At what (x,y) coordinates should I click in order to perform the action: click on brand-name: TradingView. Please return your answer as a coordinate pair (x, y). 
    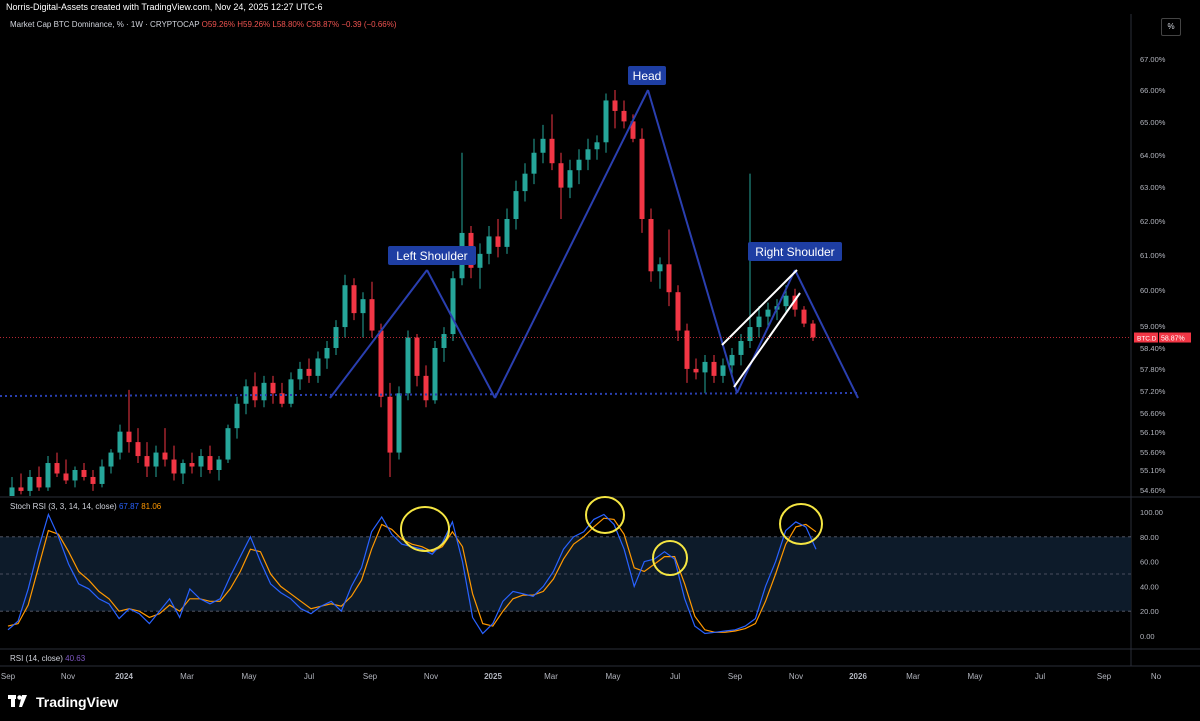
    Looking at the image, I should click on (77, 702).